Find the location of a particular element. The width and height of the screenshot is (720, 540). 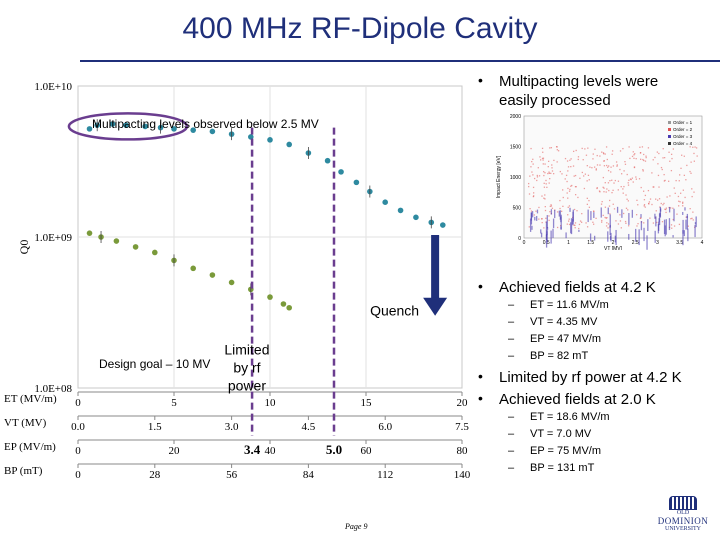

sub-bullet-text: BP = 131 mT is located at coordinates (562, 468).